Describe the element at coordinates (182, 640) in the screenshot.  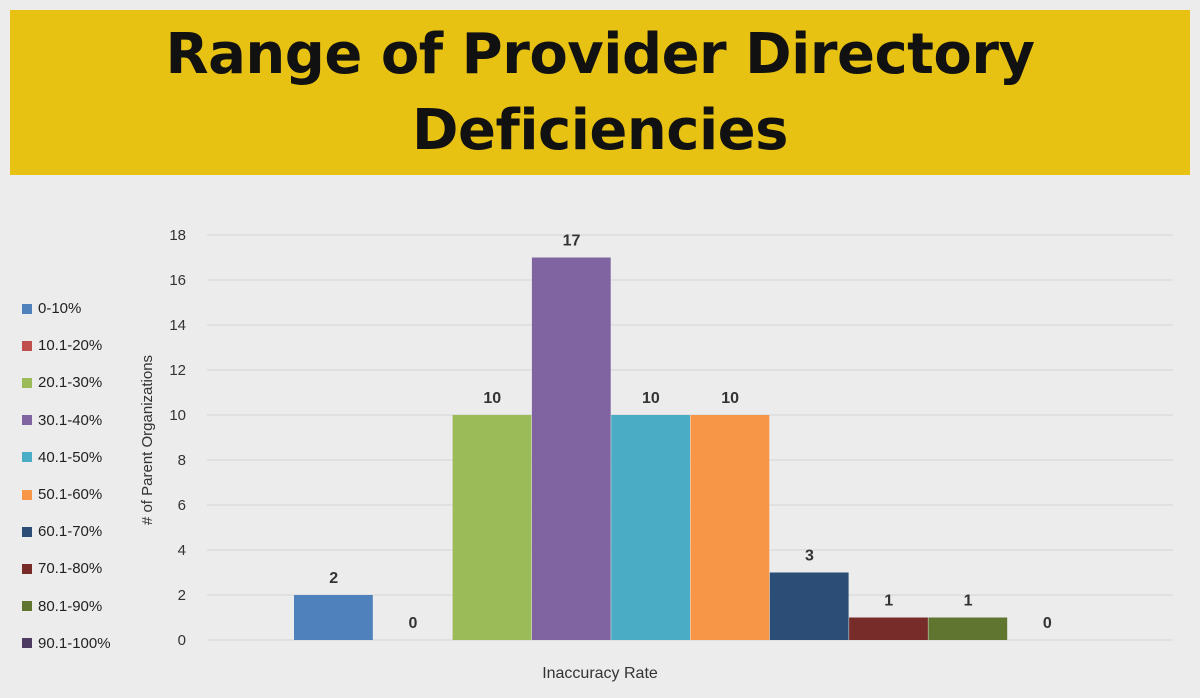
I see `y-tick-label: 0` at that location.